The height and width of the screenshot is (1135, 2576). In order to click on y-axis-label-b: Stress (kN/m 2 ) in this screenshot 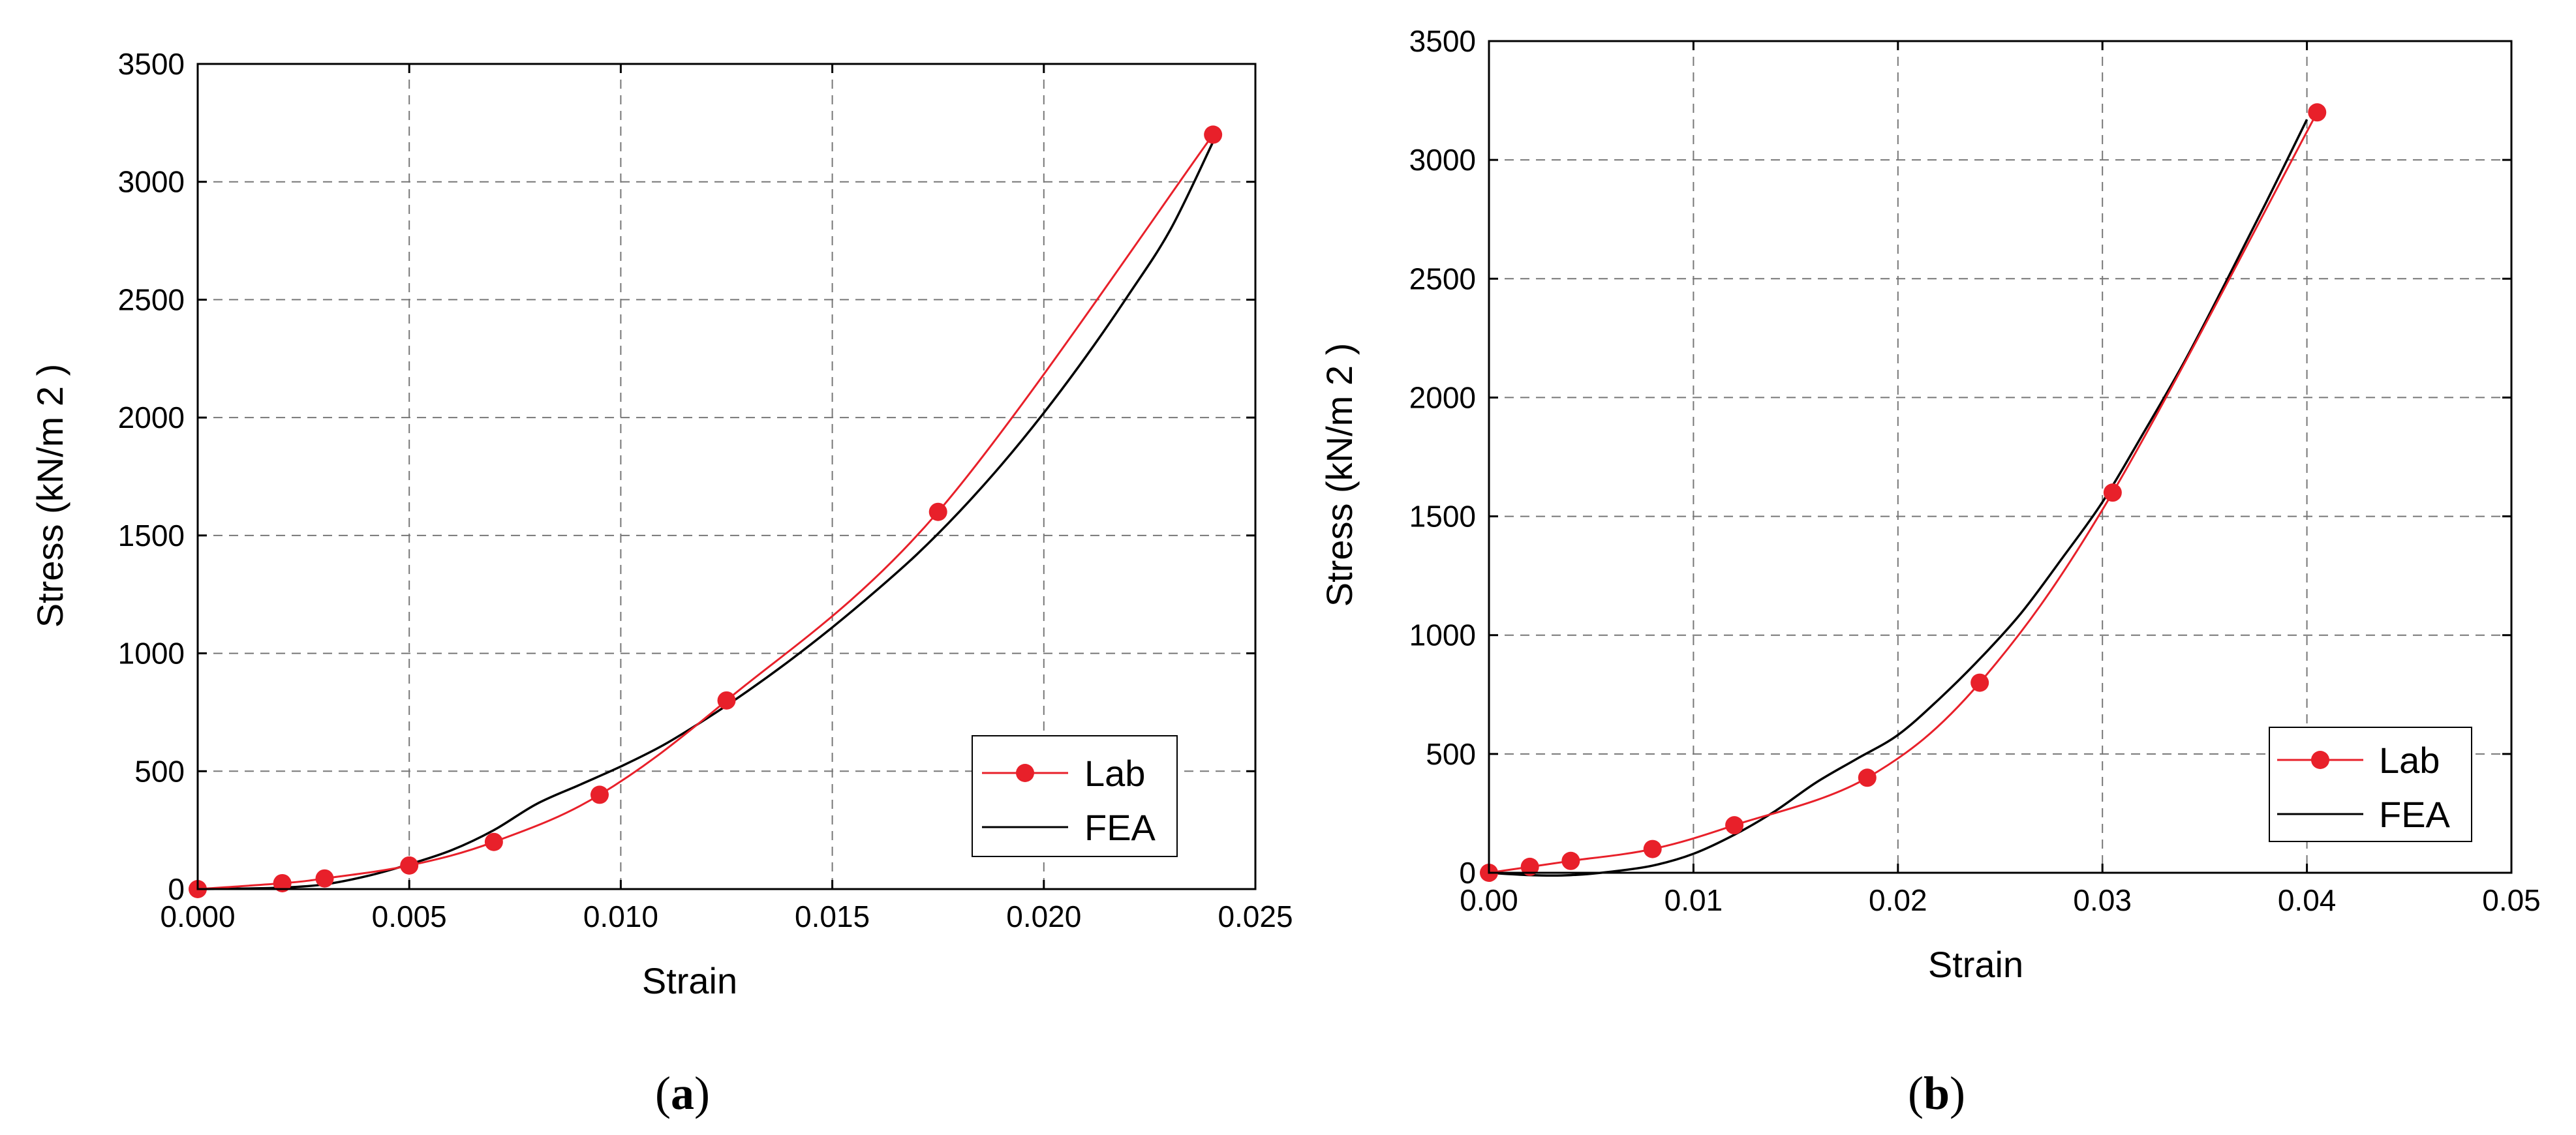, I will do `click(1340, 475)`.